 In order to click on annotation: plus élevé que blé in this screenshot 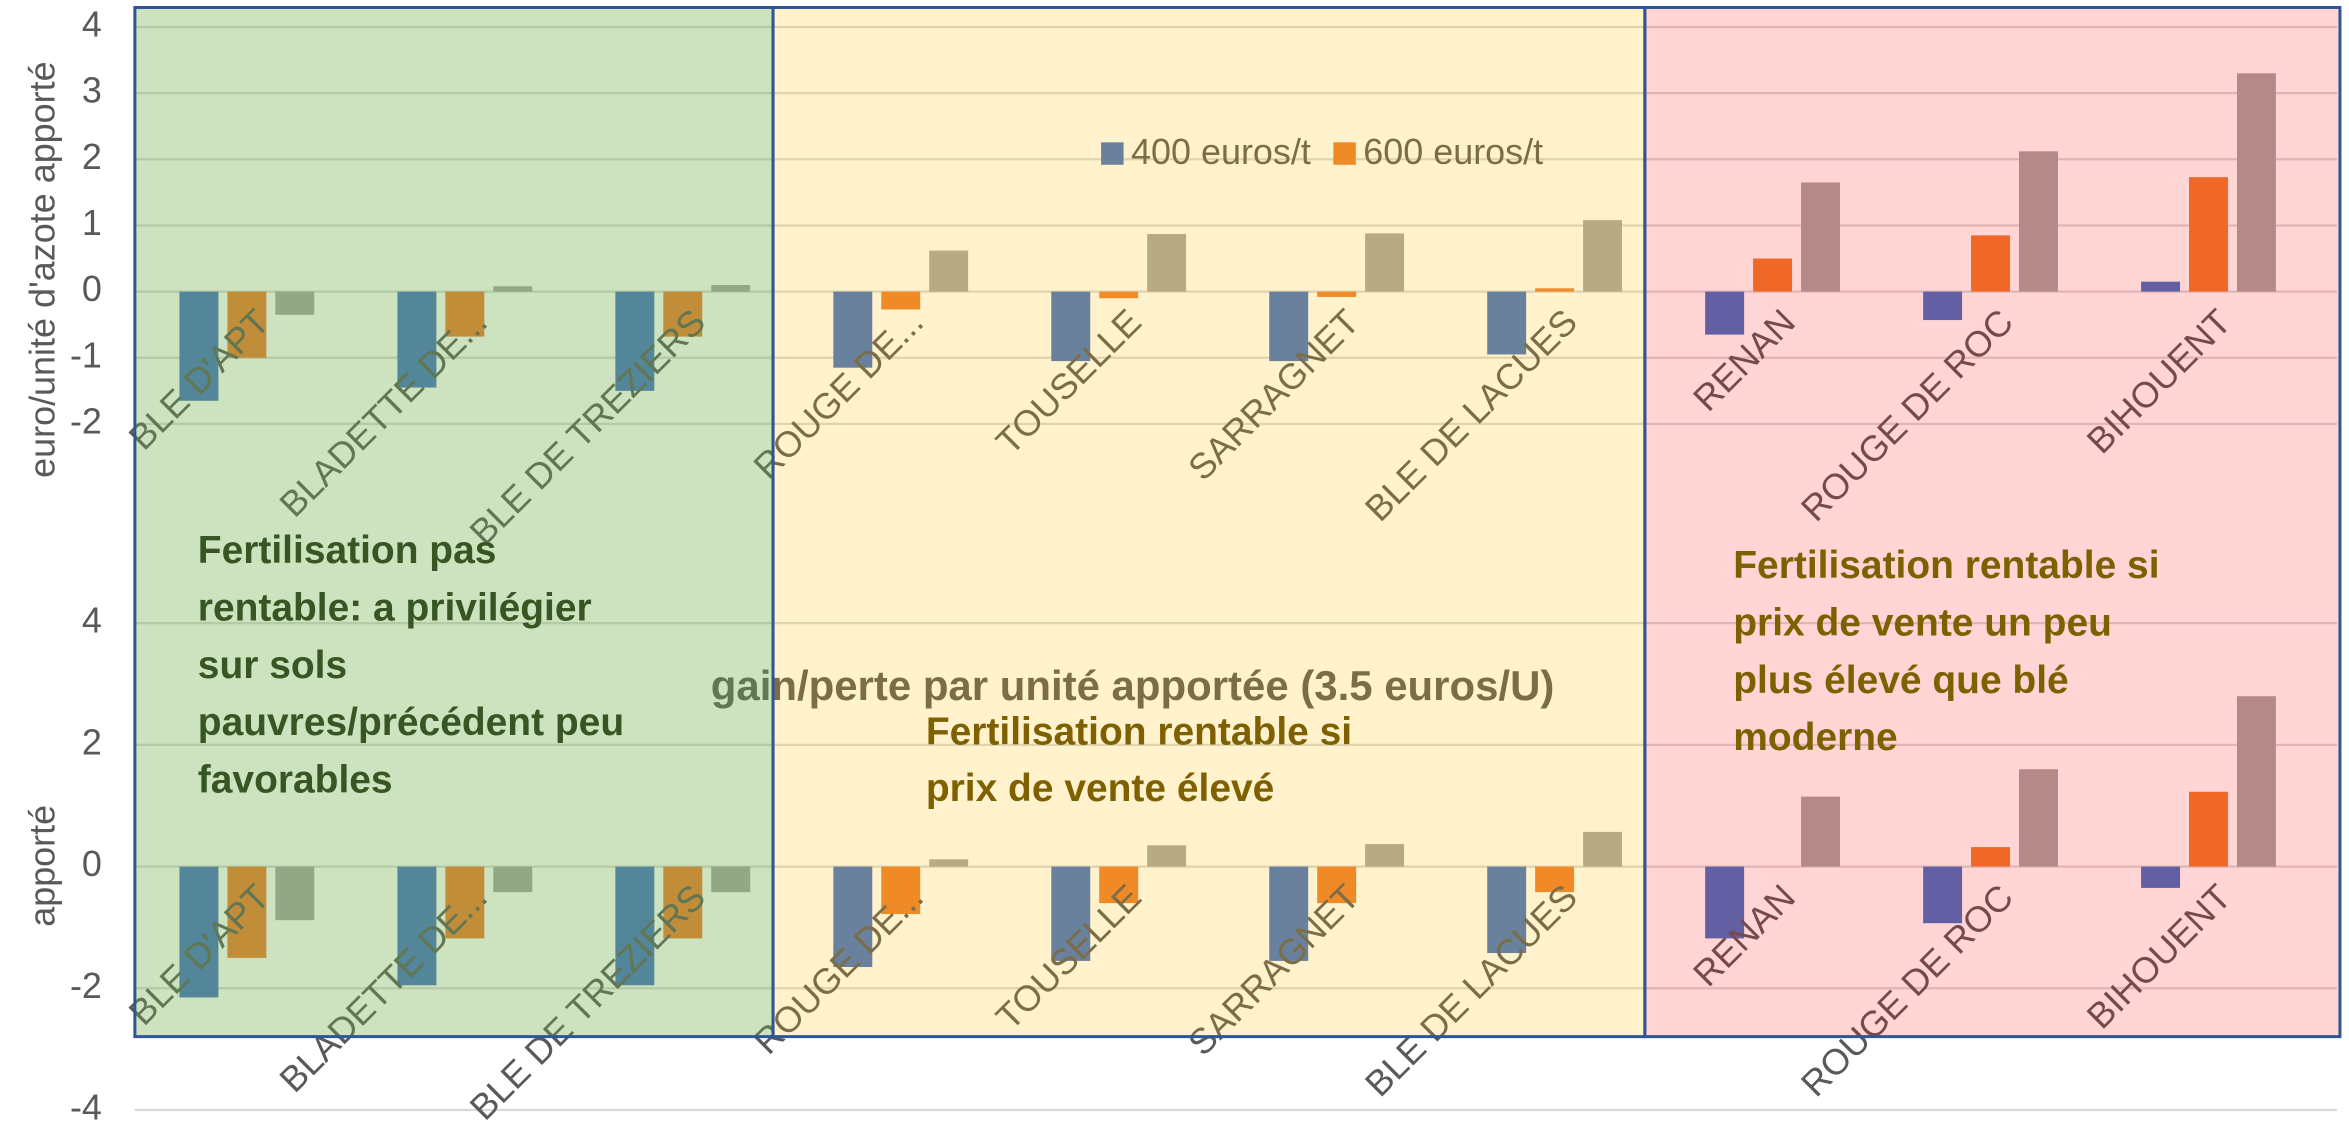, I will do `click(1900, 680)`.